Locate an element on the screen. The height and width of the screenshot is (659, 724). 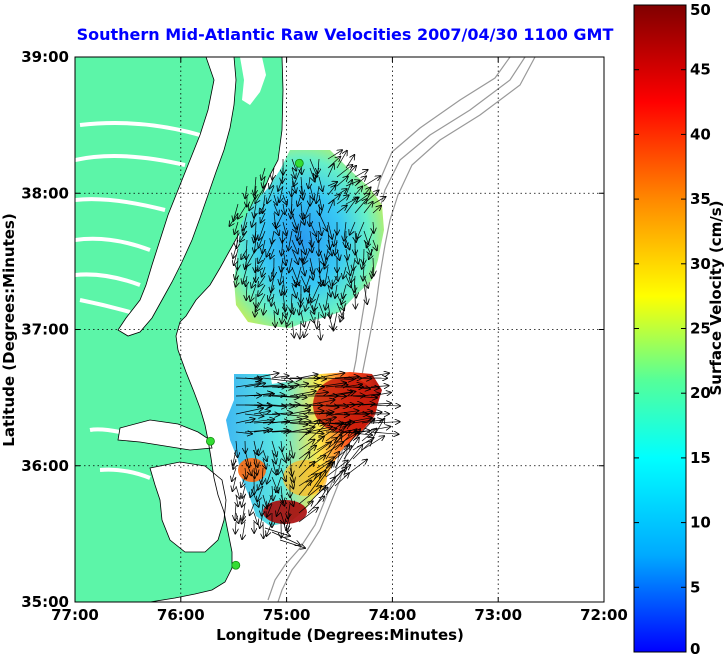
x-tick-label: 72:00 is located at coordinates (604, 615).